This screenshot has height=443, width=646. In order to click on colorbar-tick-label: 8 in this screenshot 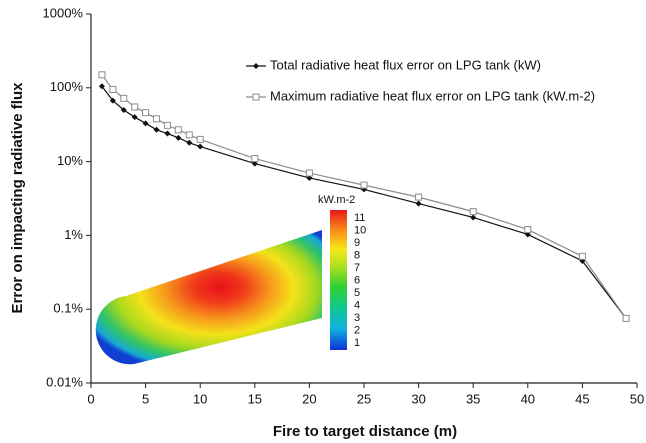, I will do `click(357, 255)`.